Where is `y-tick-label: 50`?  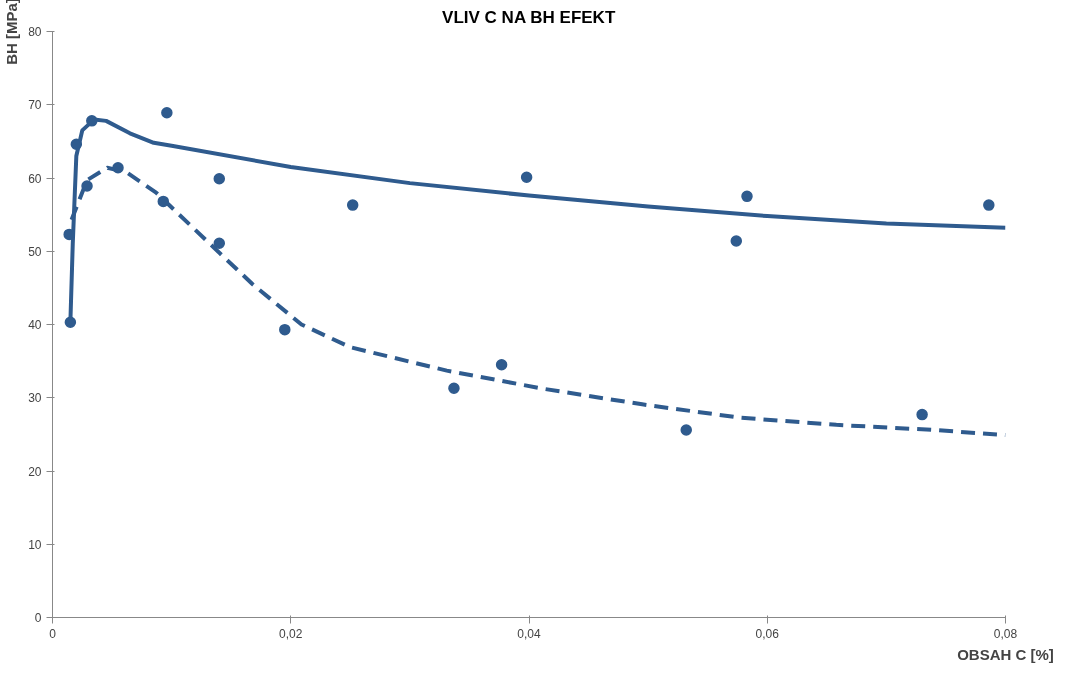
y-tick-label: 50 is located at coordinates (35, 251).